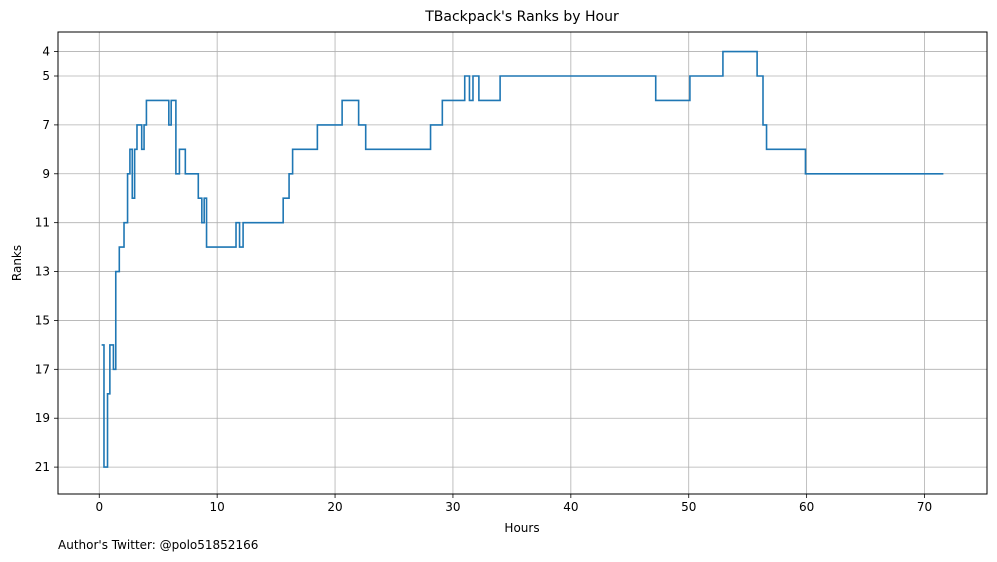 The height and width of the screenshot is (562, 997). I want to click on author-credit: Author's Twitter: @polo51852166, so click(158, 545).